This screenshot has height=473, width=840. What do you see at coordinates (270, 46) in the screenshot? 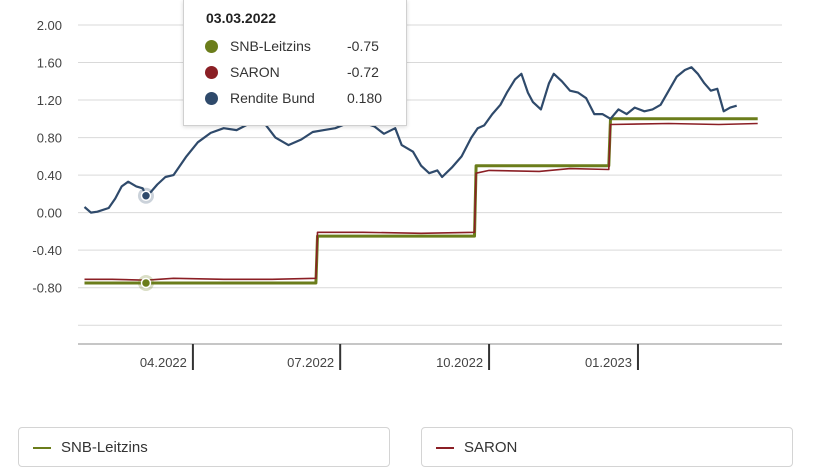
I see `tooltip-name-snb: SNB-Leitzins` at bounding box center [270, 46].